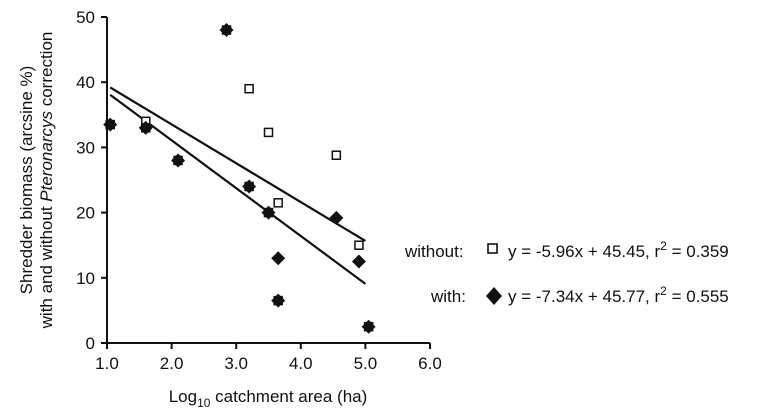 The image size is (767, 412). I want to click on x-tick-label: 1.0, so click(107, 363).